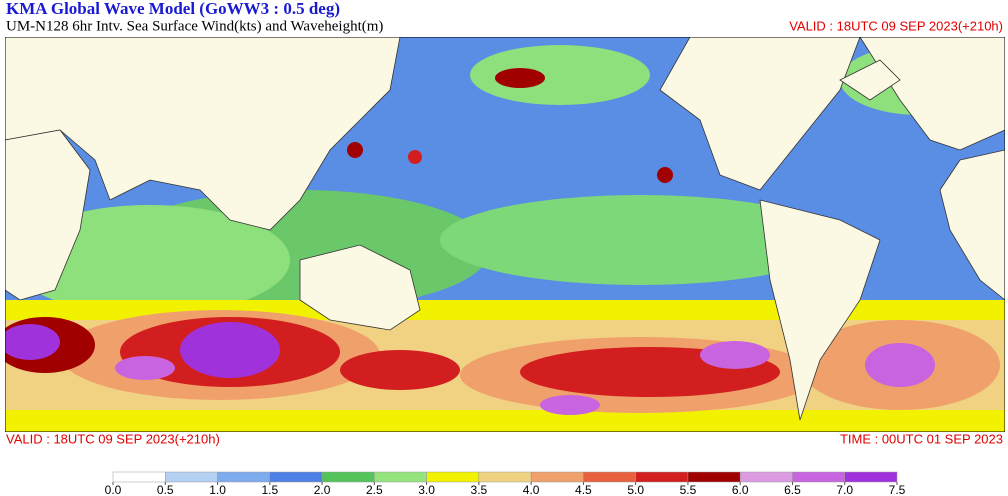 The height and width of the screenshot is (496, 1008). I want to click on tick-label: 1.5, so click(269, 489).